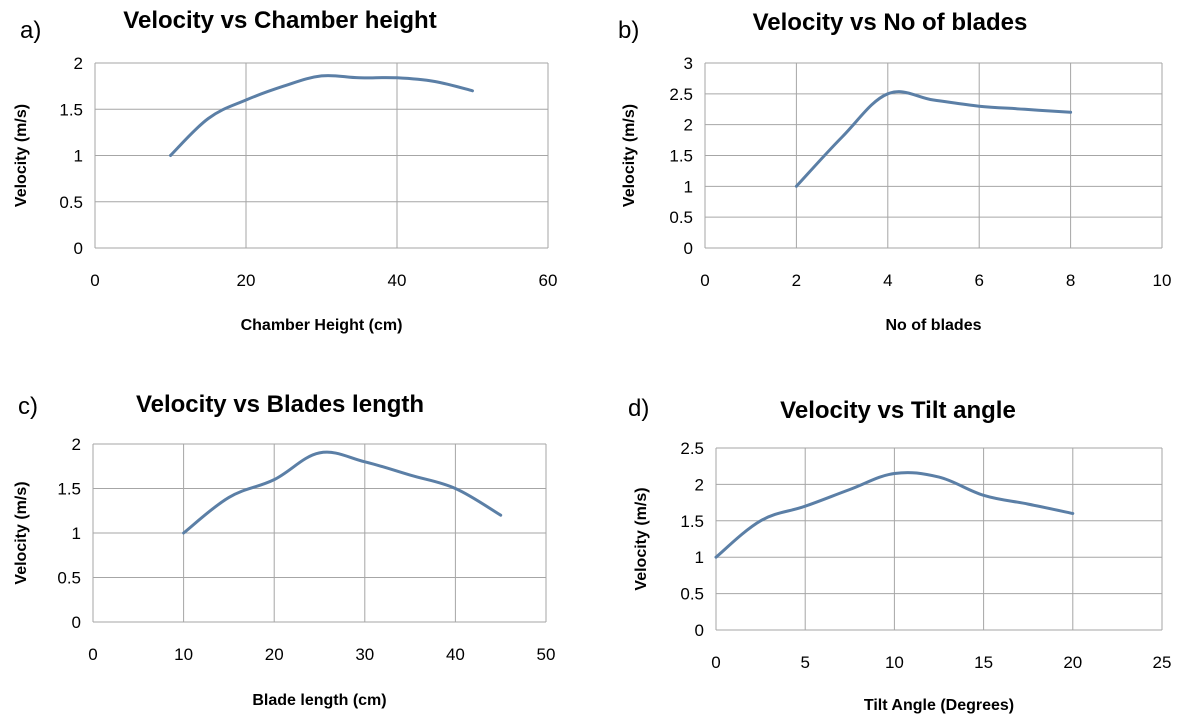 Image resolution: width=1182 pixels, height=720 pixels. I want to click on x-tick-label: 8, so click(1070, 280).